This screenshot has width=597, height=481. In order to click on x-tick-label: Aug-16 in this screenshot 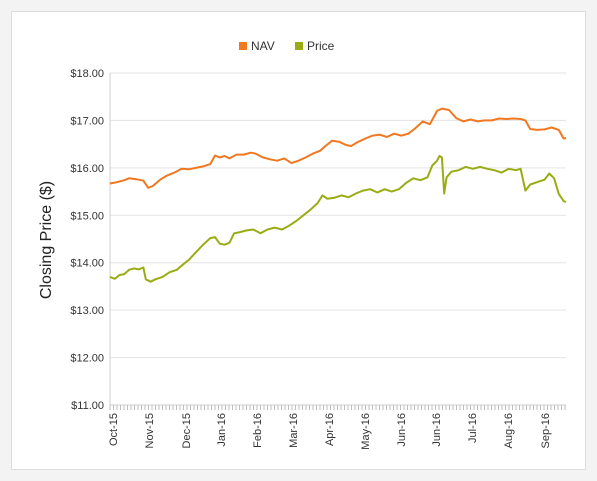, I will do `click(509, 430)`.